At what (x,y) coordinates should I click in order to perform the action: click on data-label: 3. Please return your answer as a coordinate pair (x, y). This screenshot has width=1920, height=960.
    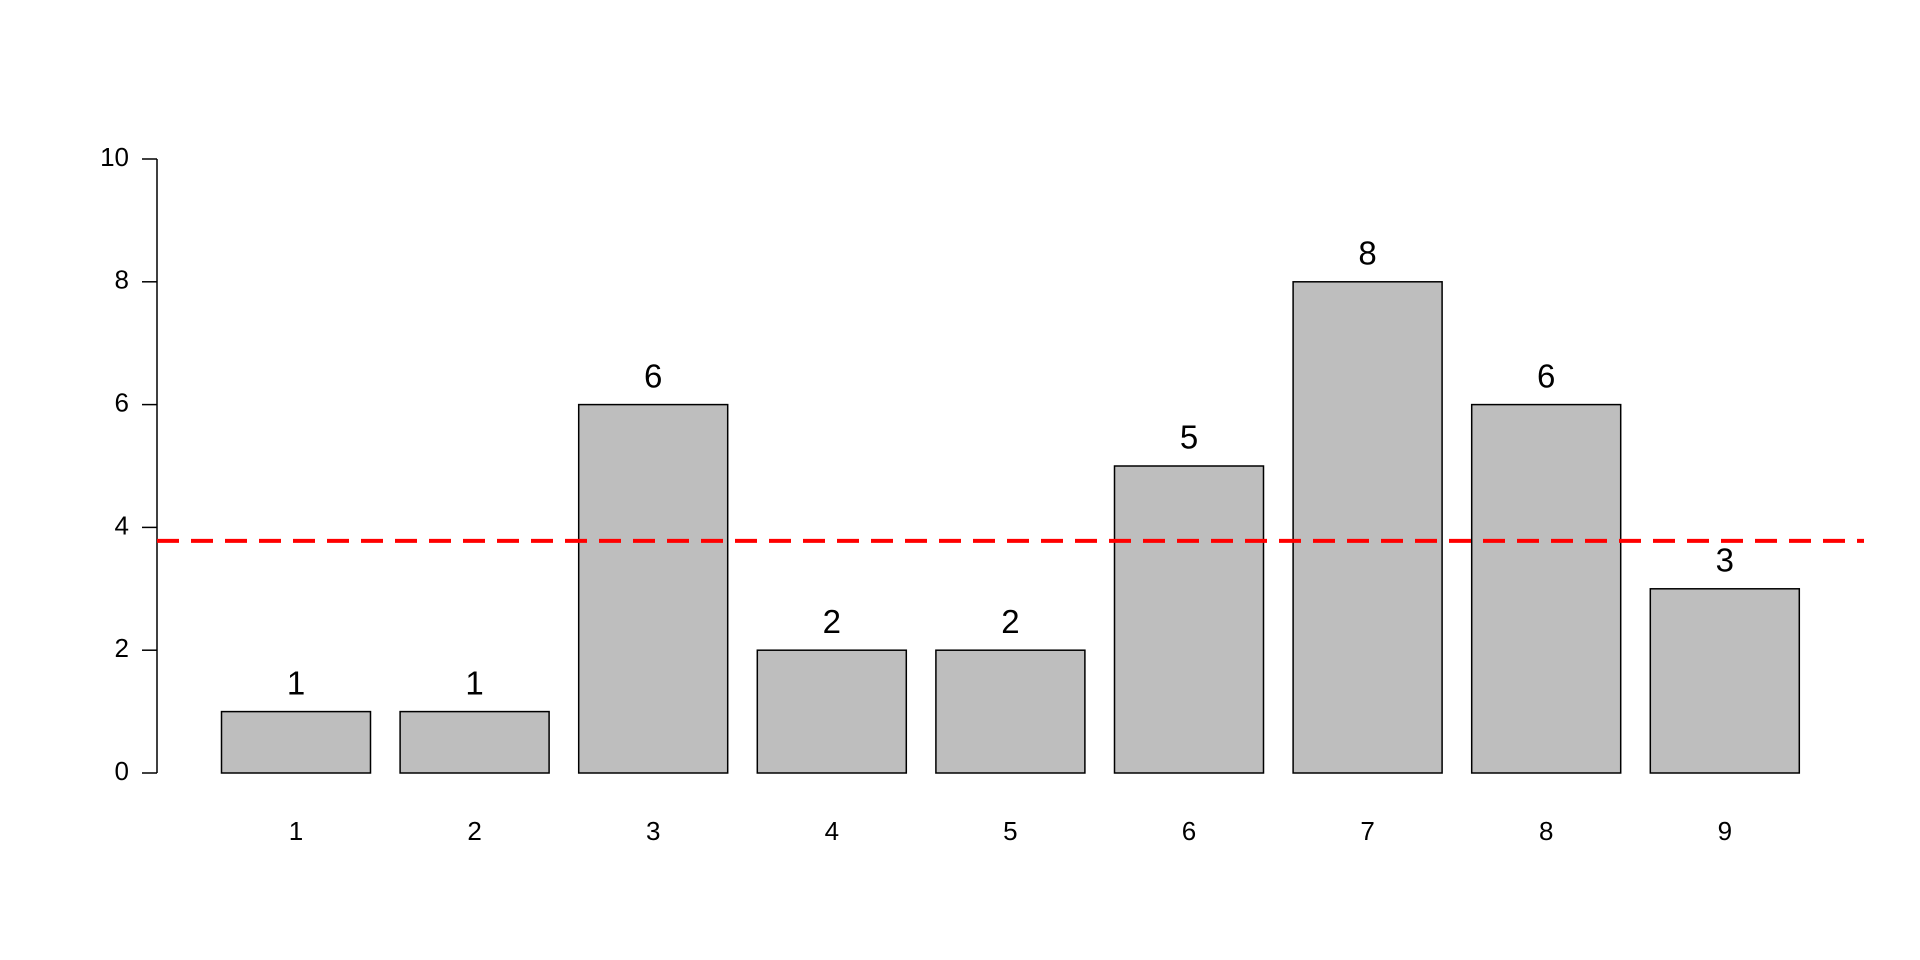
    Looking at the image, I should click on (1725, 560).